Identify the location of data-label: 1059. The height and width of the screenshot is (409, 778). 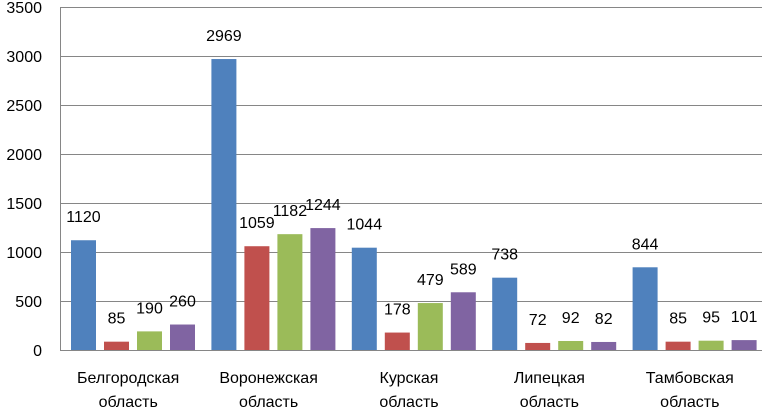
(257, 223).